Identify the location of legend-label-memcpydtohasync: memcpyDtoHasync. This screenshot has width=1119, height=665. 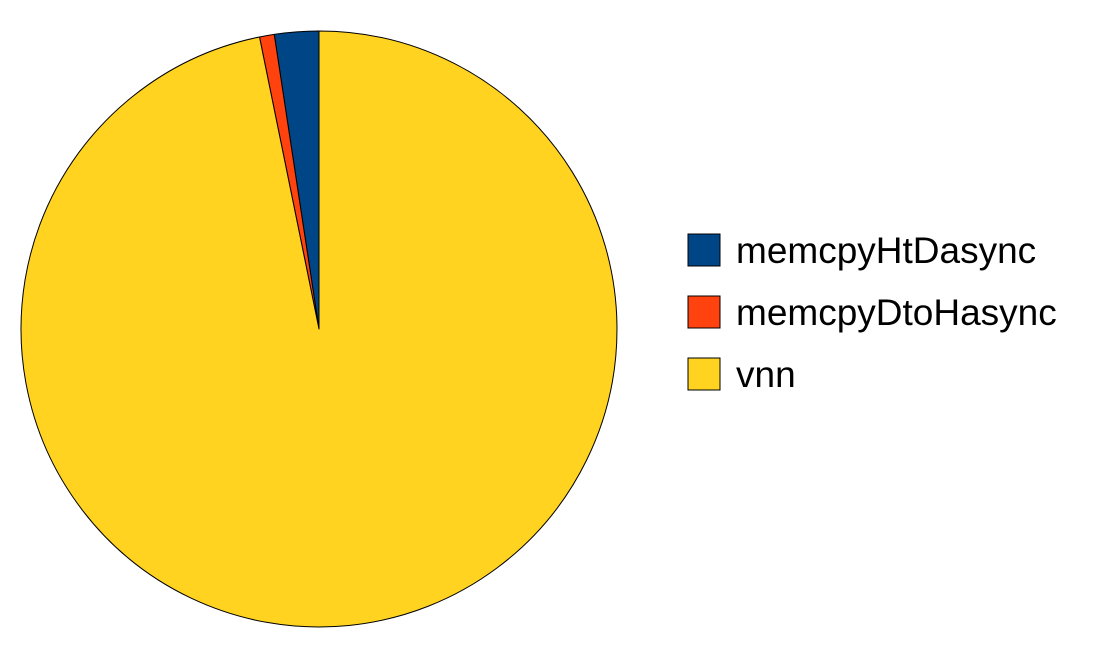
(896, 312).